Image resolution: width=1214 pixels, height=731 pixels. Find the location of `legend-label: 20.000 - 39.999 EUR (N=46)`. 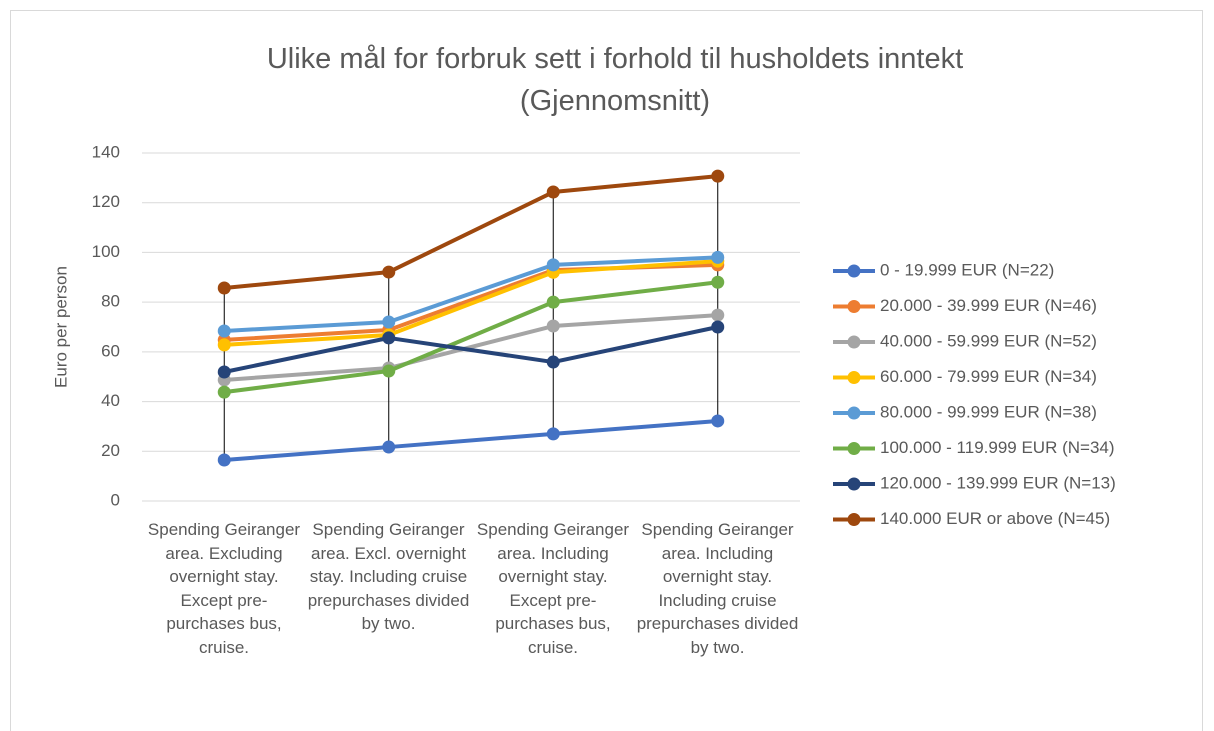

legend-label: 20.000 - 39.999 EUR (N=46) is located at coordinates (988, 305).